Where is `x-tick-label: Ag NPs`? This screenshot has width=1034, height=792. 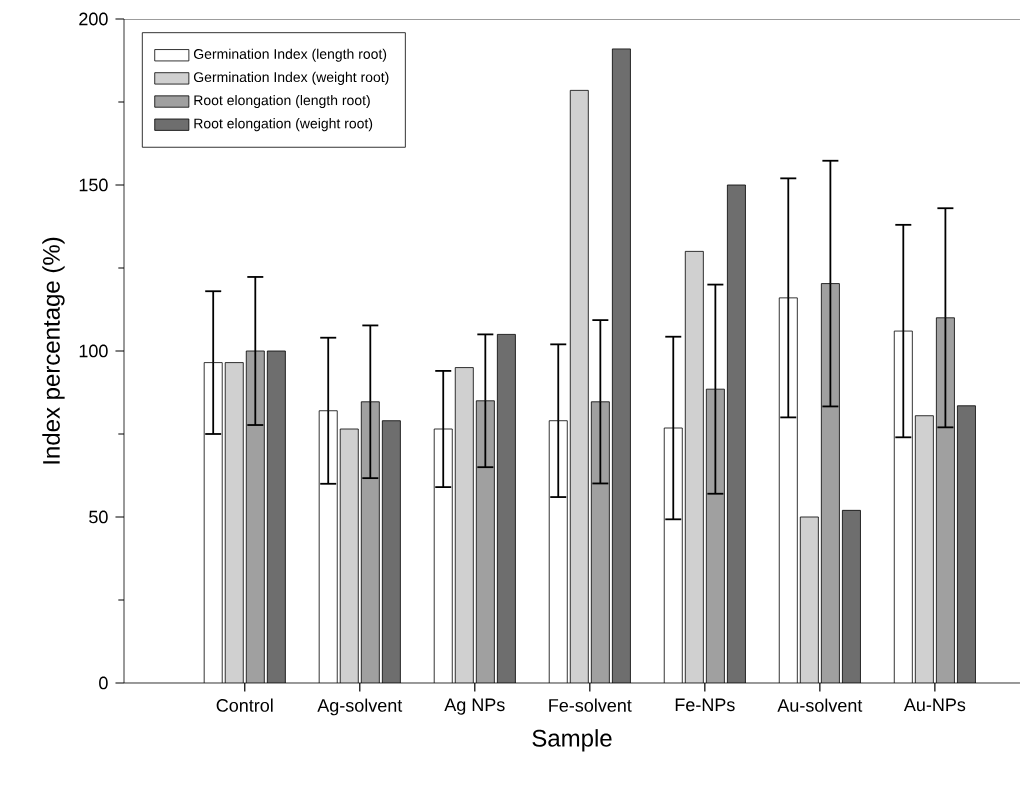 x-tick-label: Ag NPs is located at coordinates (474, 706).